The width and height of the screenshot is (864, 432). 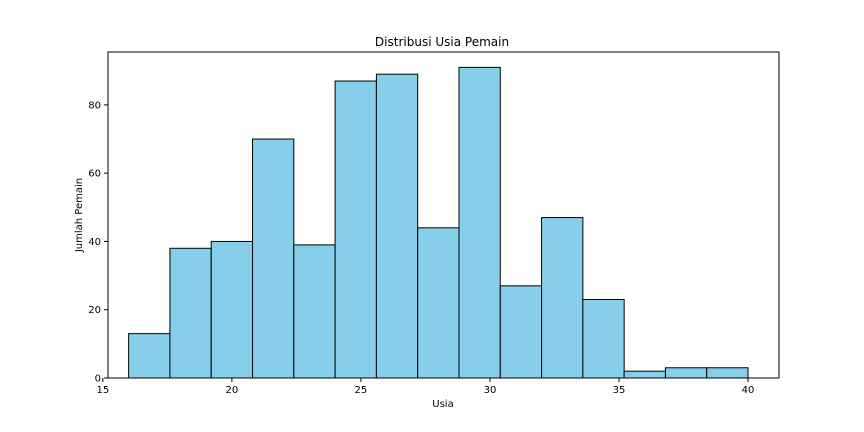 I want to click on y-tick-label: 0, so click(x=98, y=379).